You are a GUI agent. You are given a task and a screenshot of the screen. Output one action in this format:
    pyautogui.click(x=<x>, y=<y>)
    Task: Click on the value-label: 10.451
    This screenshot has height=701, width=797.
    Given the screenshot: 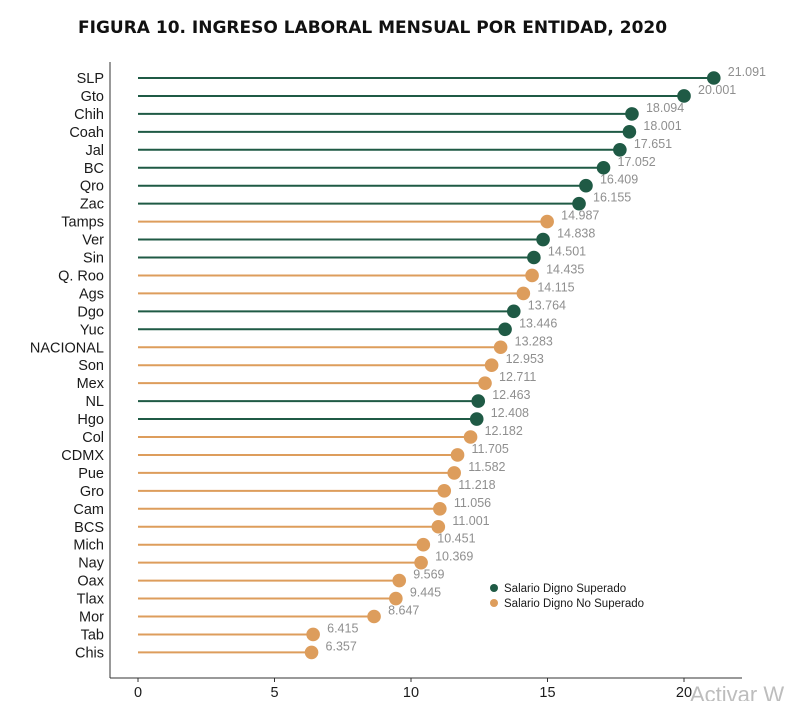 What is the action you would take?
    pyautogui.click(x=456, y=539)
    